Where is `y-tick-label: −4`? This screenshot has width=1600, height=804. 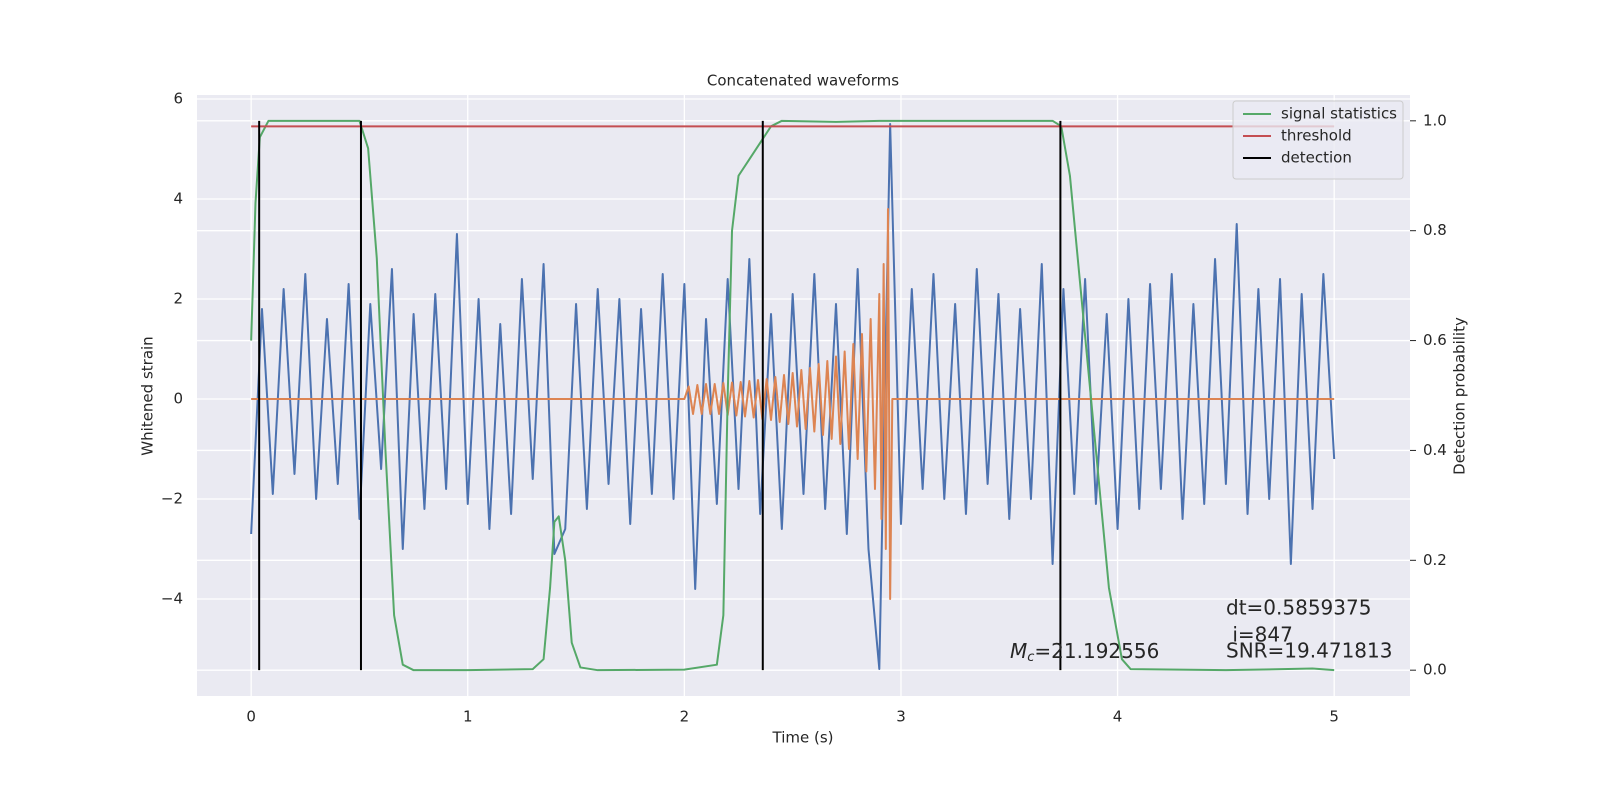
y-tick-label: −4 is located at coordinates (172, 599).